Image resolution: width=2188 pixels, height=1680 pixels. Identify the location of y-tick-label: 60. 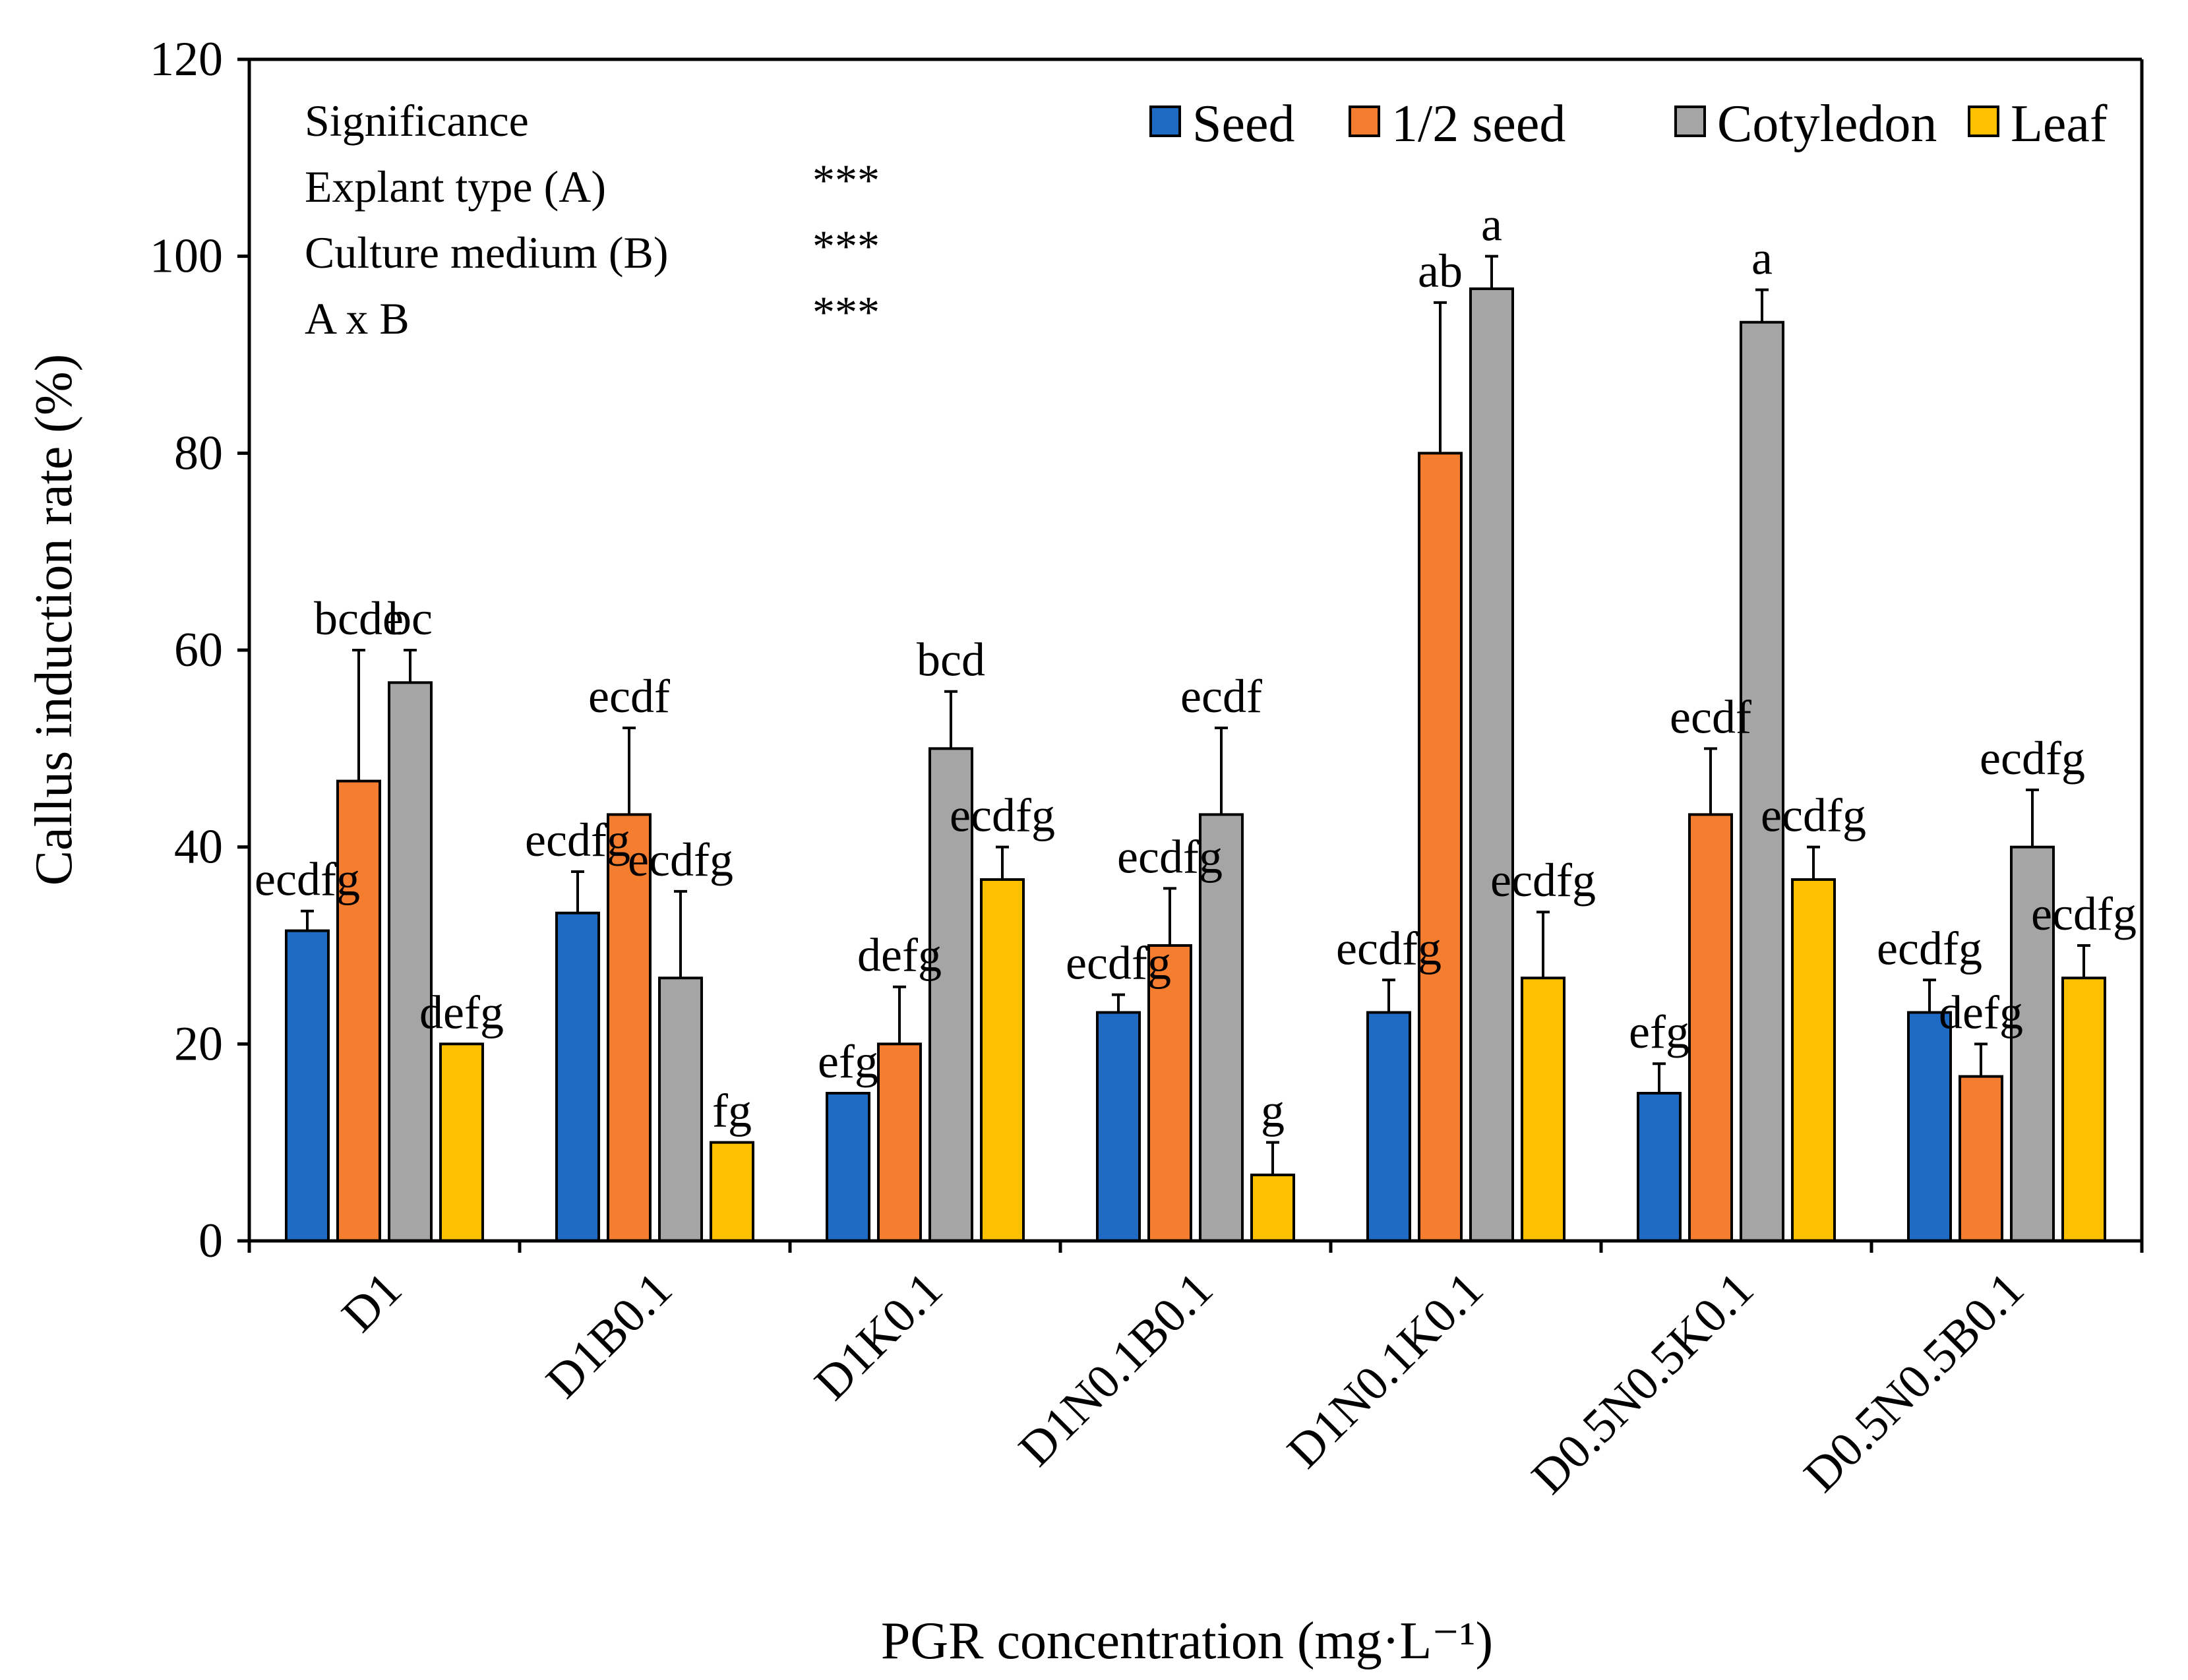
(198, 650).